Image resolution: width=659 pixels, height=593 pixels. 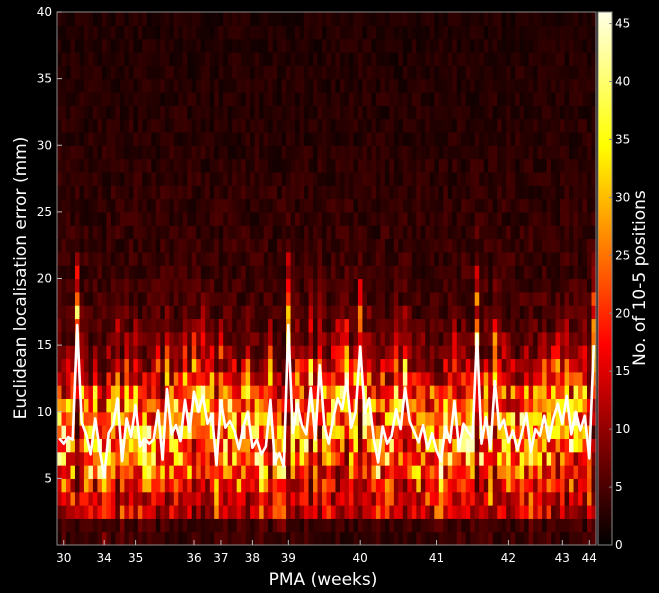 I want to click on colorbar-tick-label: 15, so click(x=622, y=371).